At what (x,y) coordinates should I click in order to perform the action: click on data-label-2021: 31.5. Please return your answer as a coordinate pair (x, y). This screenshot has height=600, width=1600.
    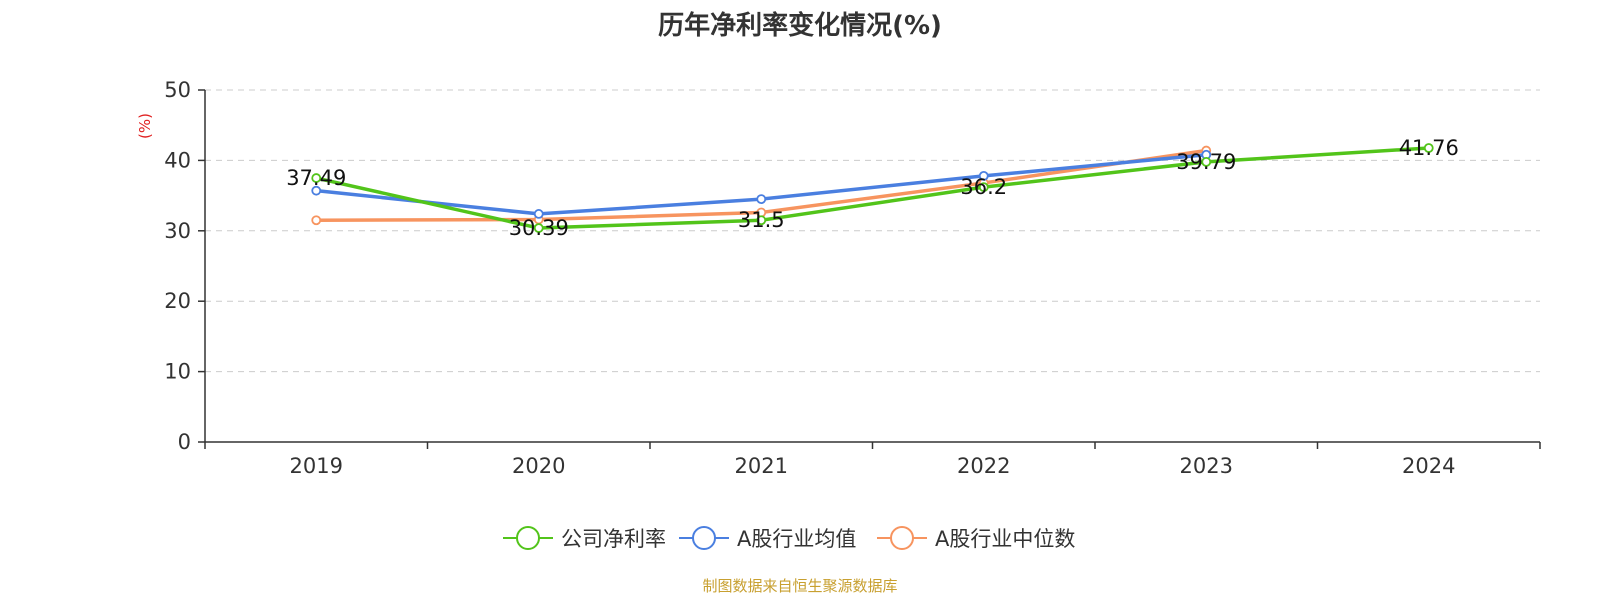
    Looking at the image, I should click on (761, 220).